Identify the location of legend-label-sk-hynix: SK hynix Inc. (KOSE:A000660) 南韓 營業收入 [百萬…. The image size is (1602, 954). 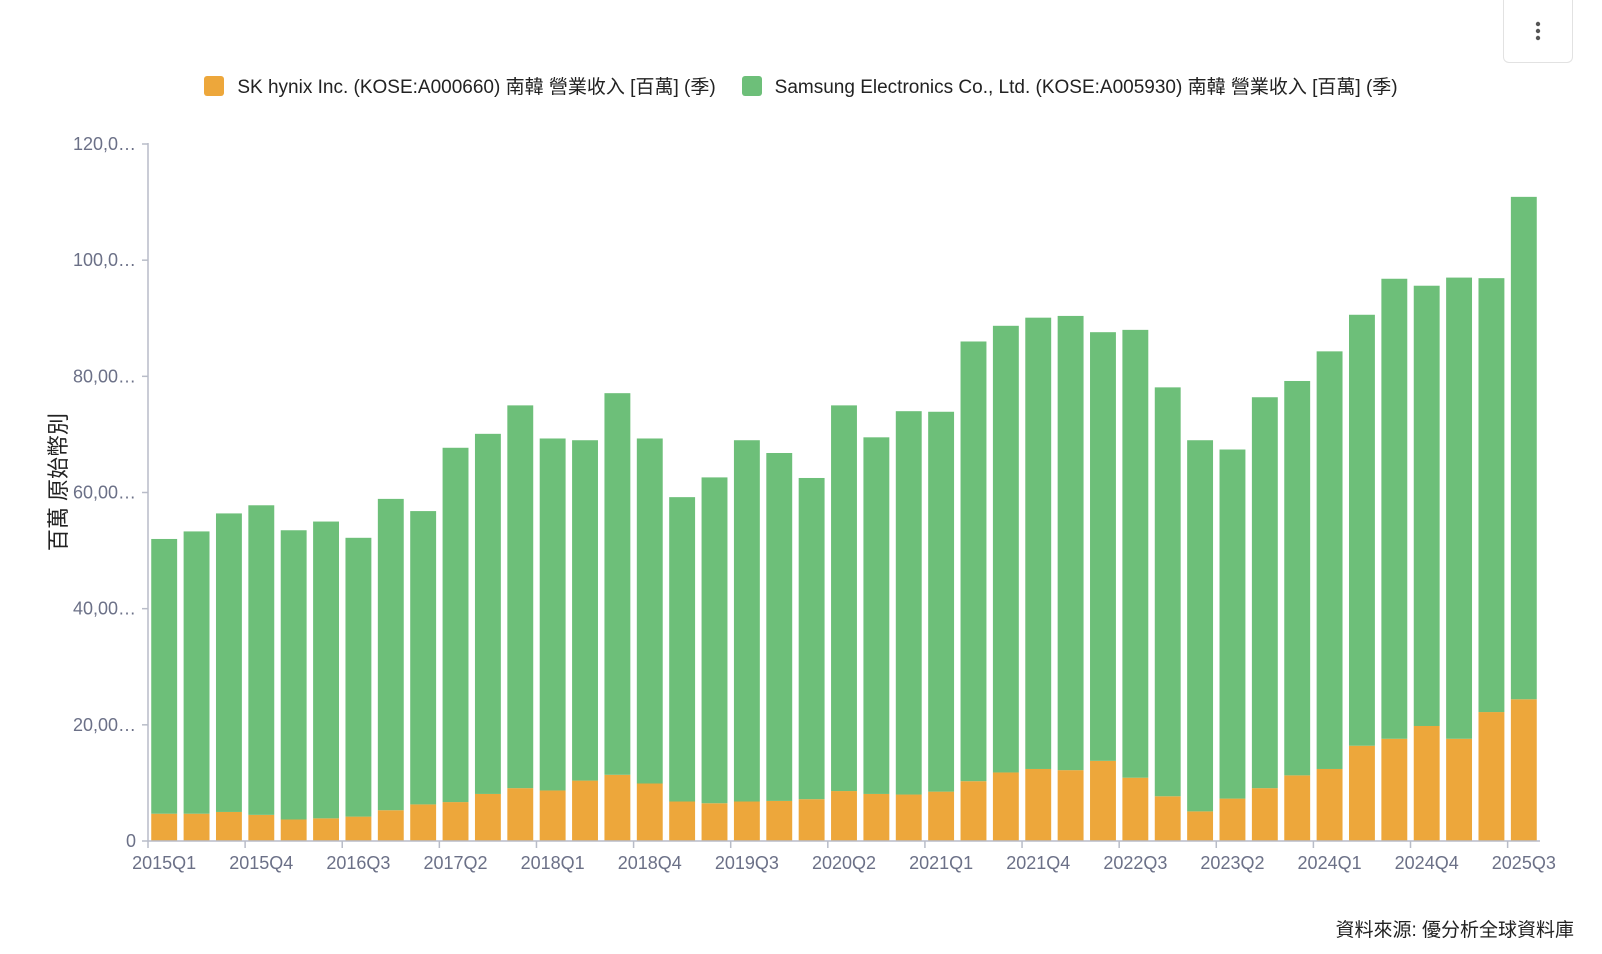
(476, 87).